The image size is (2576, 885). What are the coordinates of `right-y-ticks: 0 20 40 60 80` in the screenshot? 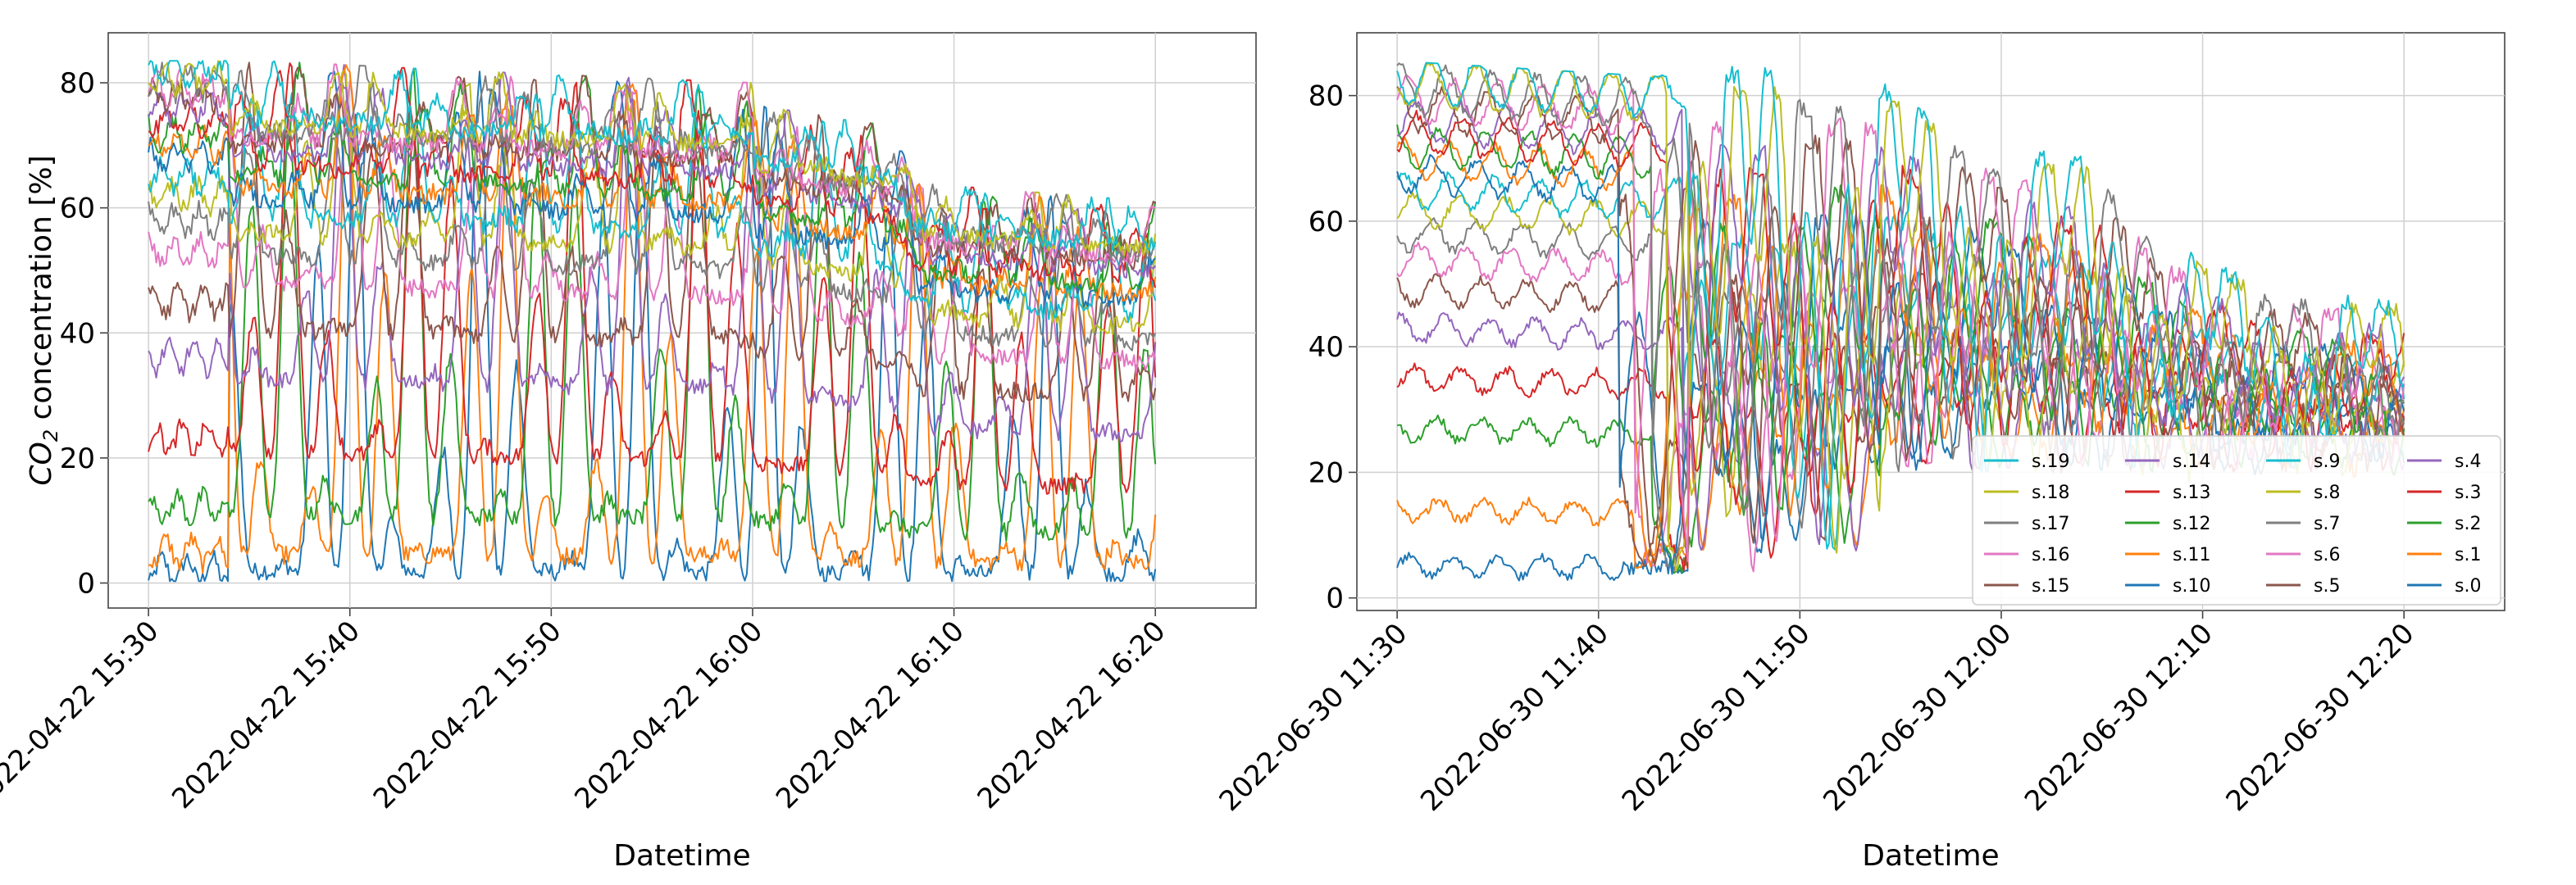 It's located at (1332, 347).